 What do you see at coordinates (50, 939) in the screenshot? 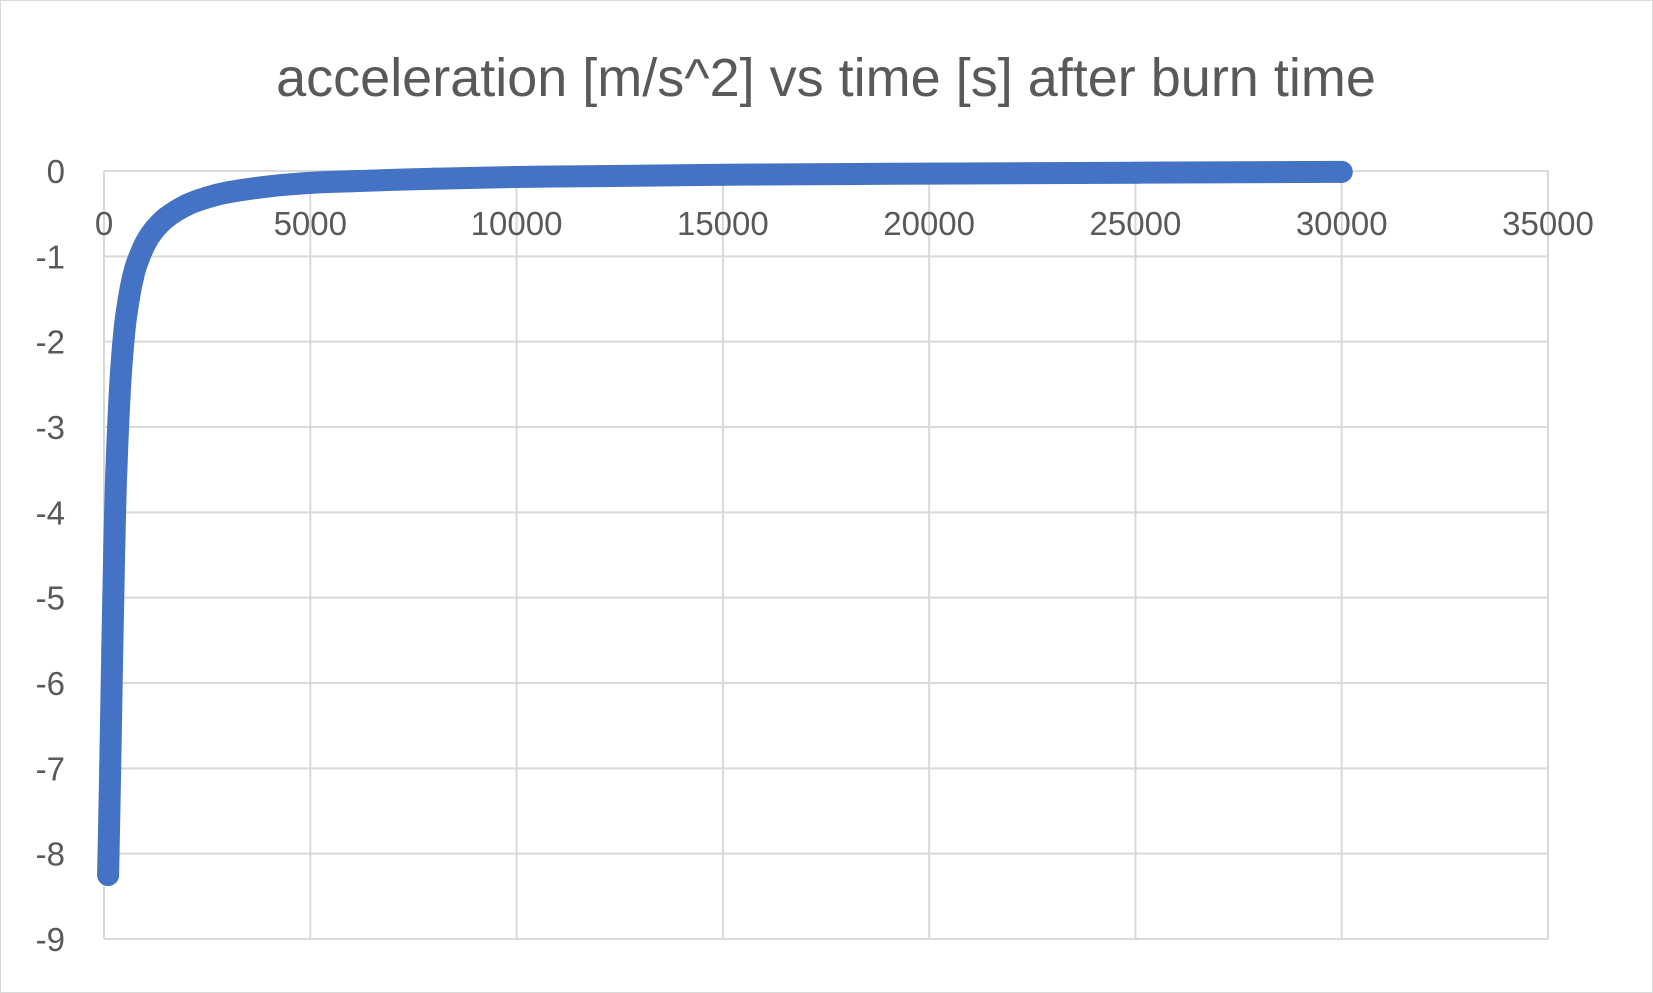
I see `y-tick-label: -9` at bounding box center [50, 939].